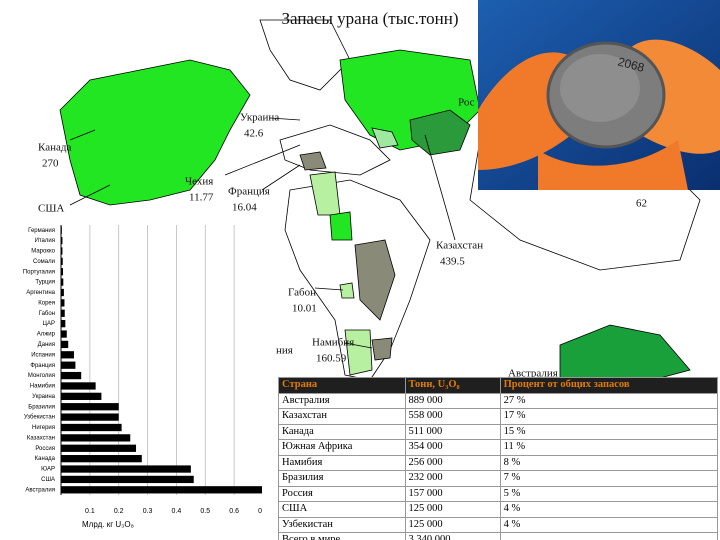 The image size is (720, 540). Describe the element at coordinates (42, 366) in the screenshot. I see `y-tick-label: Франция` at that location.